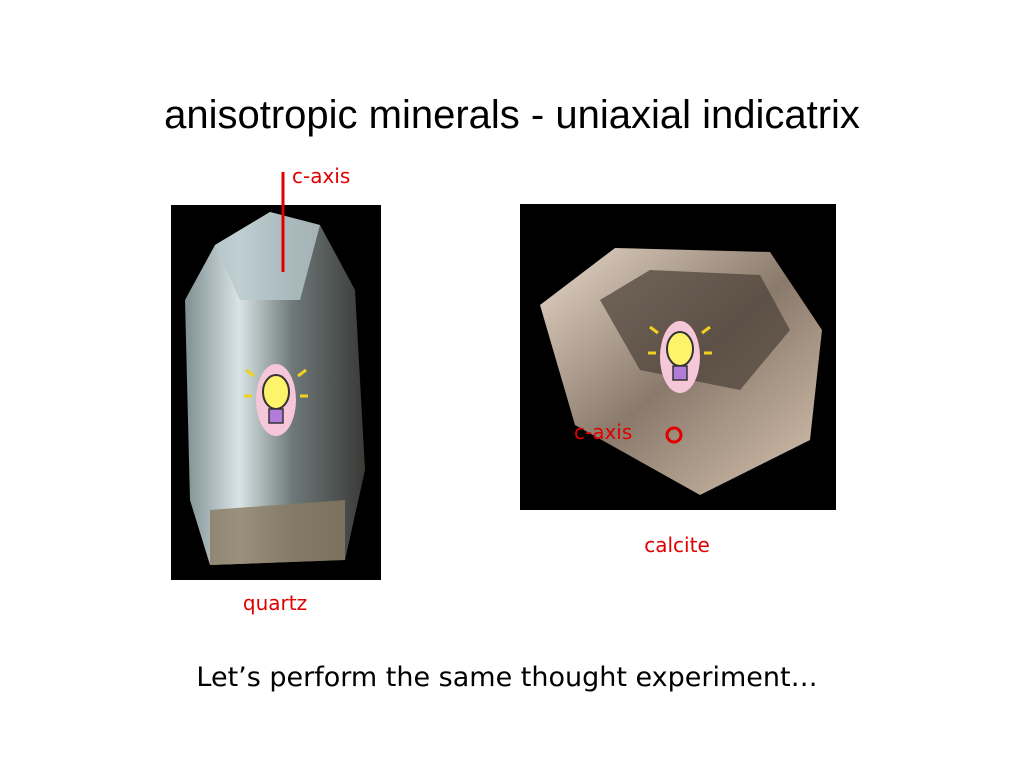  I want to click on mineral-label: calcite, so click(677, 545).